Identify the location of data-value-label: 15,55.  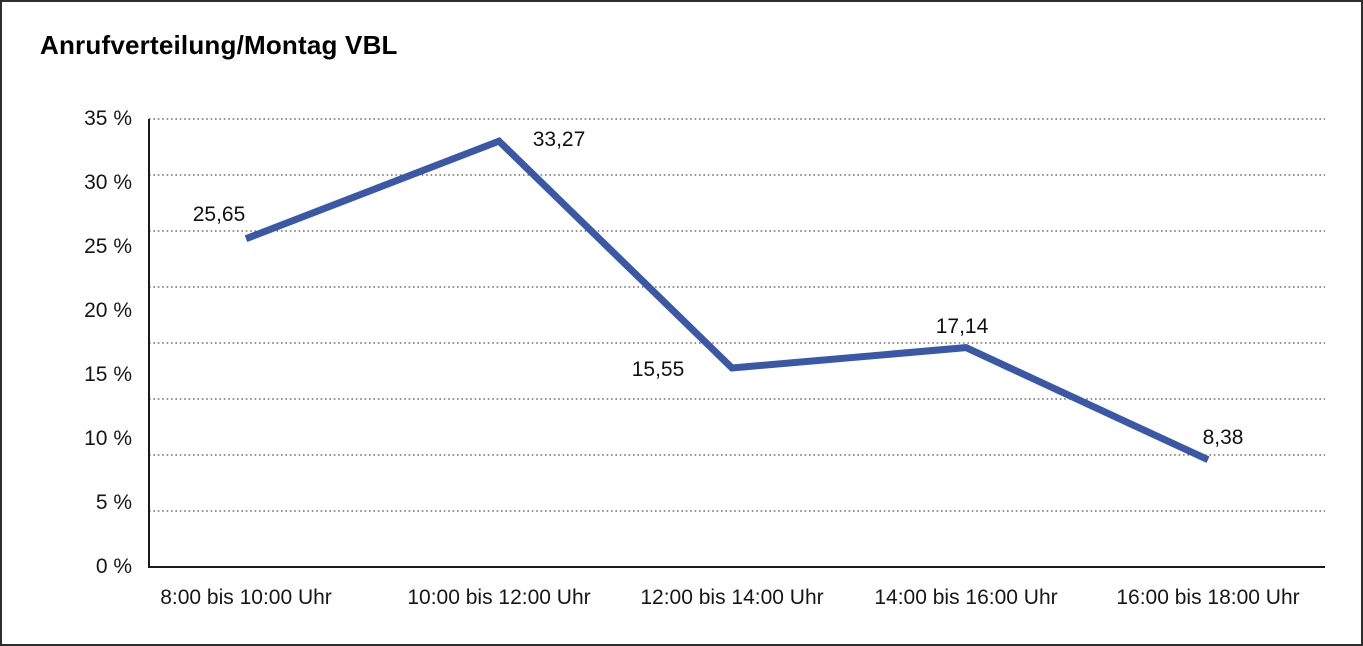
(658, 369).